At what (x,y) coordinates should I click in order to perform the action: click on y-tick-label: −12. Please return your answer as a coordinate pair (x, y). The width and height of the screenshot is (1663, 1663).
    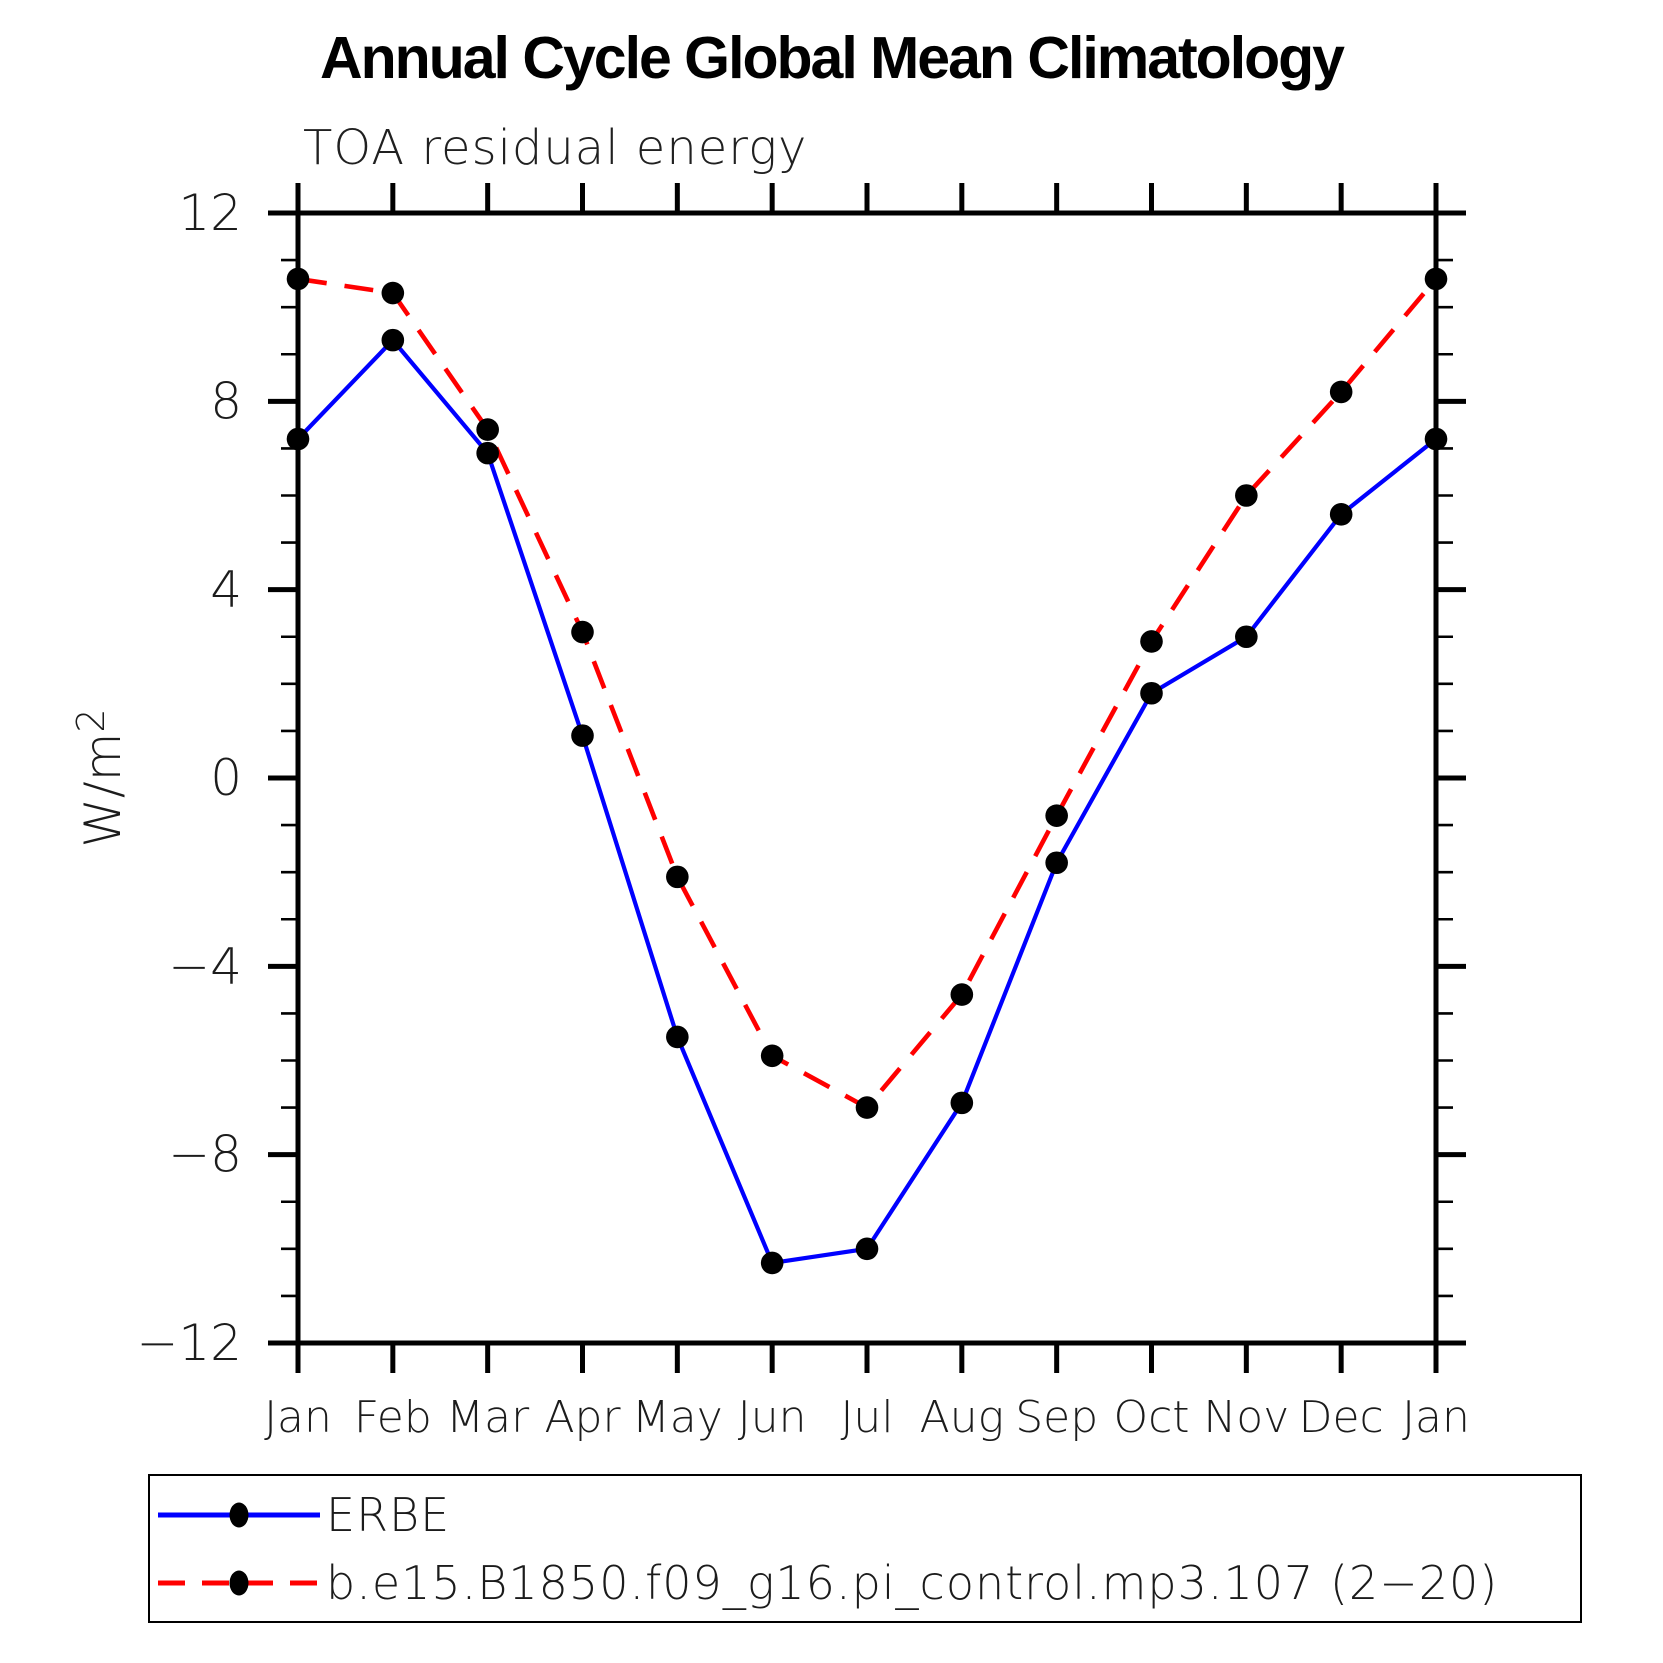
    Looking at the image, I should click on (189, 1343).